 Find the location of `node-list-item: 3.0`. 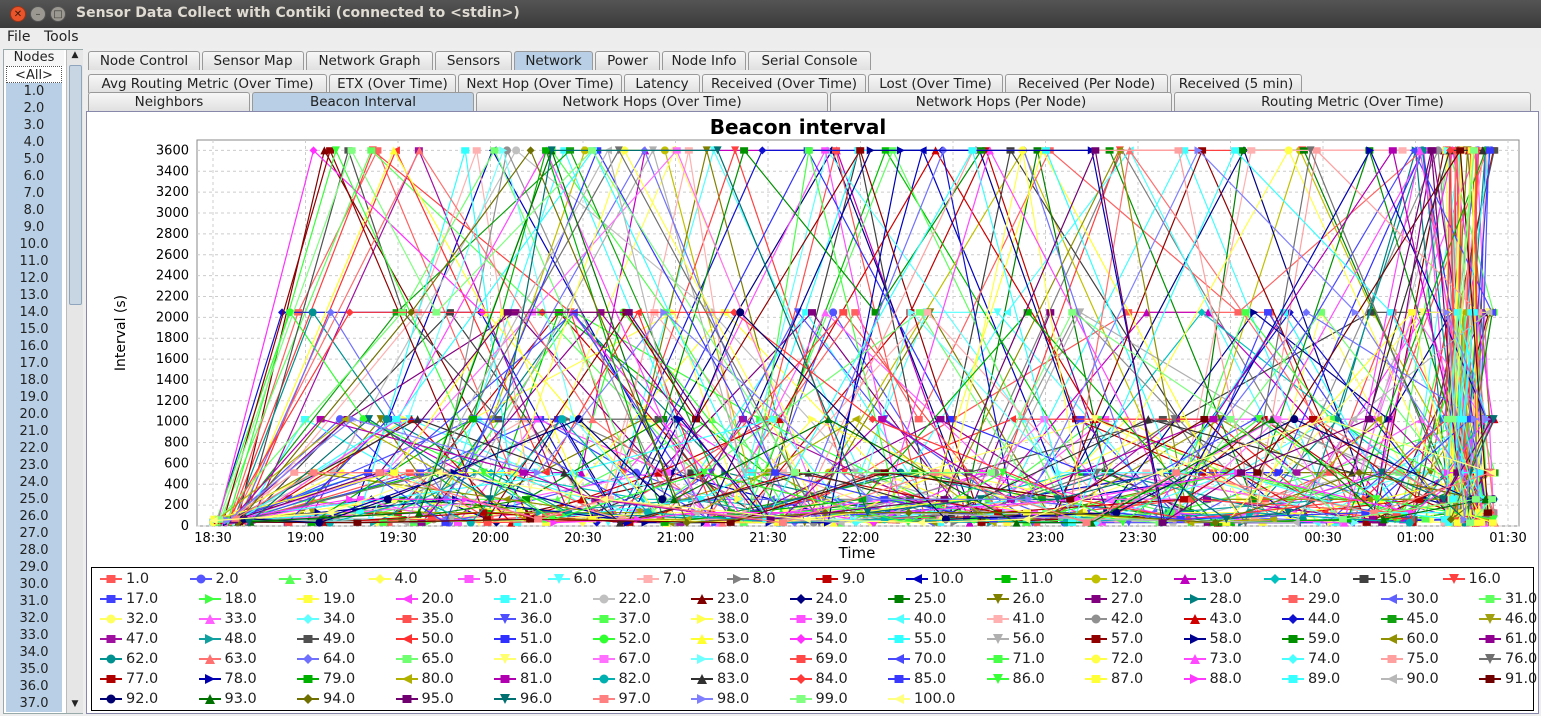

node-list-item: 3.0 is located at coordinates (34, 125).